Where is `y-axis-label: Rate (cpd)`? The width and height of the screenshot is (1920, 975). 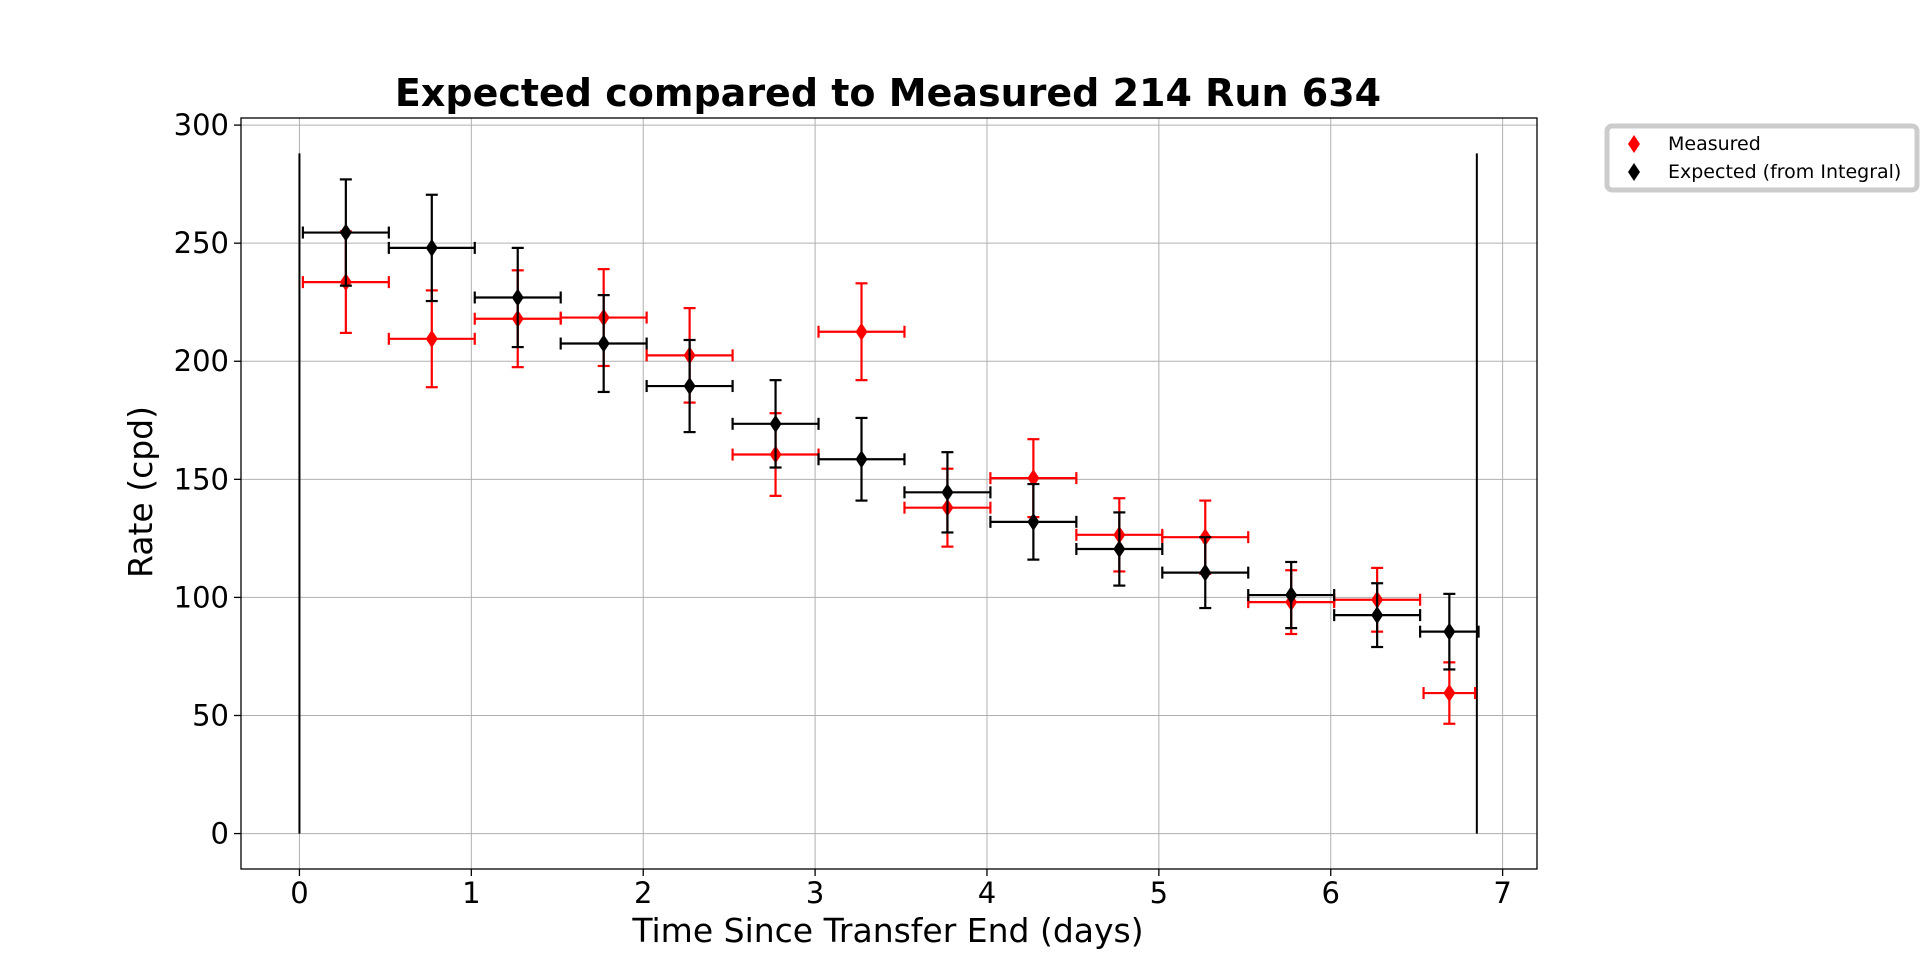 y-axis-label: Rate (cpd) is located at coordinates (140, 492).